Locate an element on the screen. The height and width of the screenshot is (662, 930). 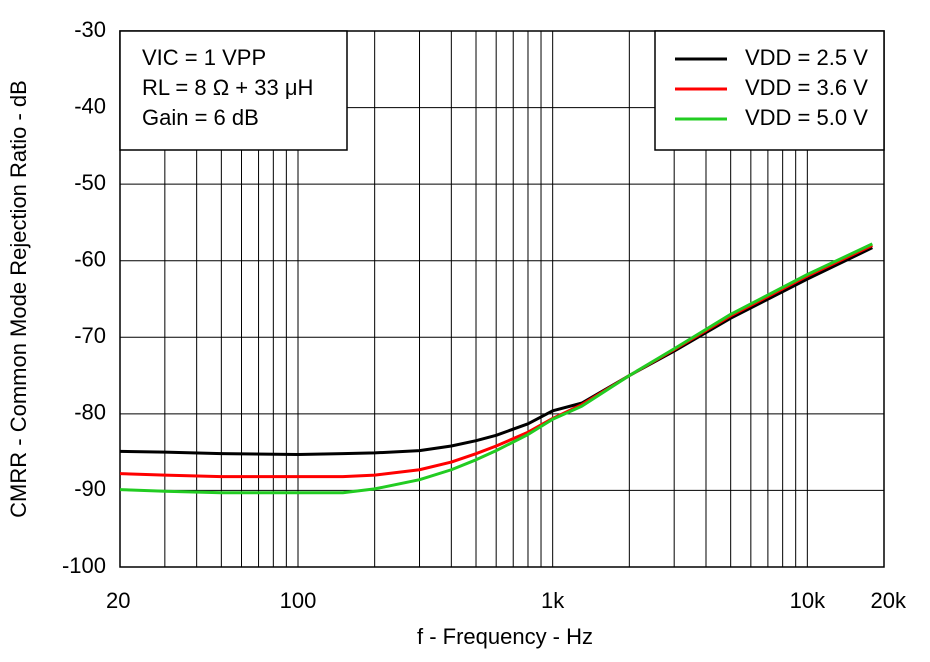
annotation-box is located at coordinates (233, 90).